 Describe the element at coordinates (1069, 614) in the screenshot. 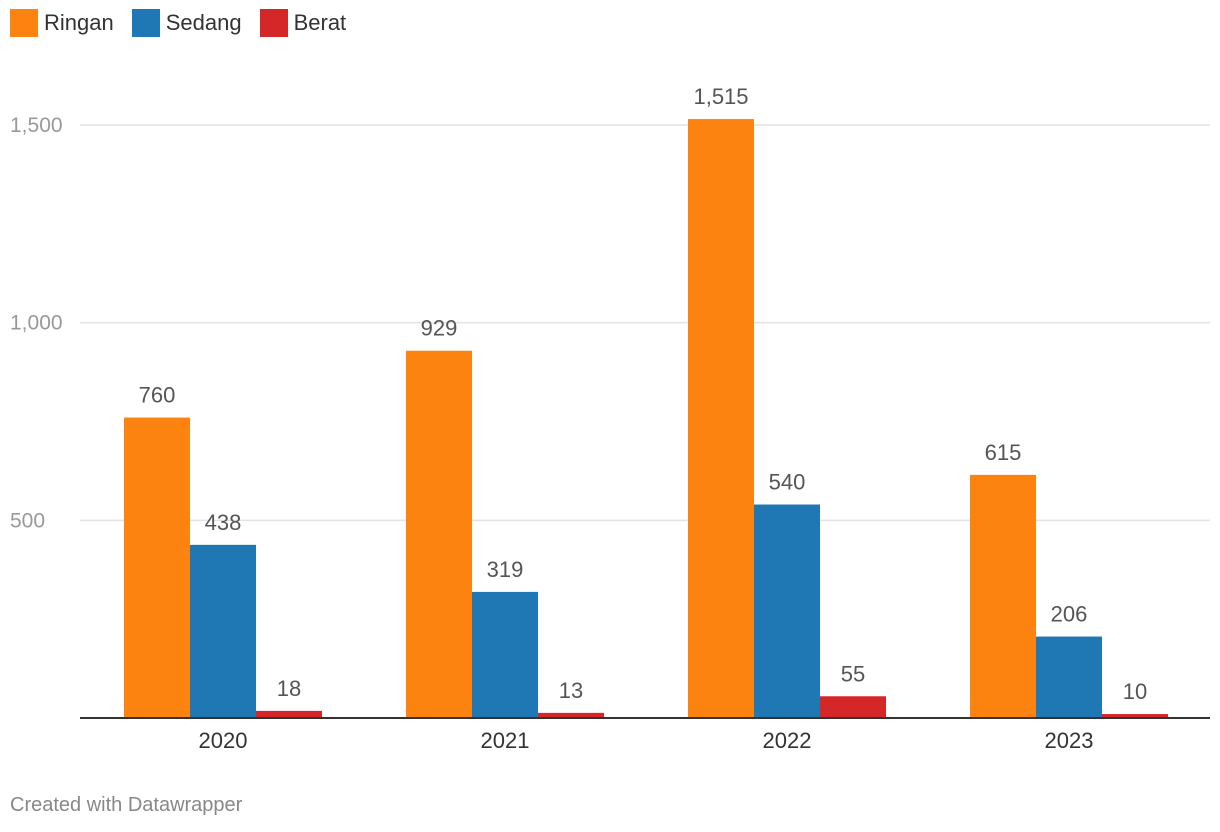

I see `value-label-sedang-2023: 206` at that location.